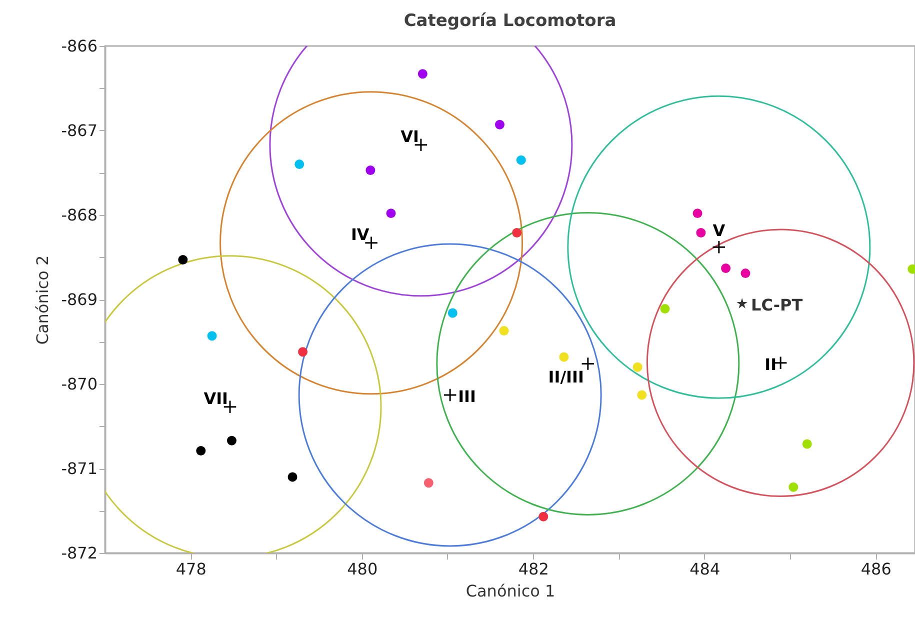  What do you see at coordinates (79, 384) in the screenshot?
I see `y-tick-label: -870` at bounding box center [79, 384].